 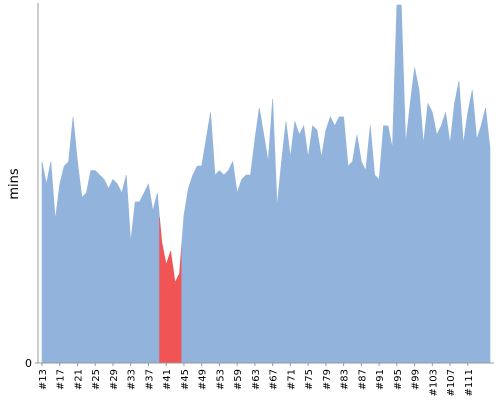 I want to click on x-tick-label: #111, so click(x=469, y=382).